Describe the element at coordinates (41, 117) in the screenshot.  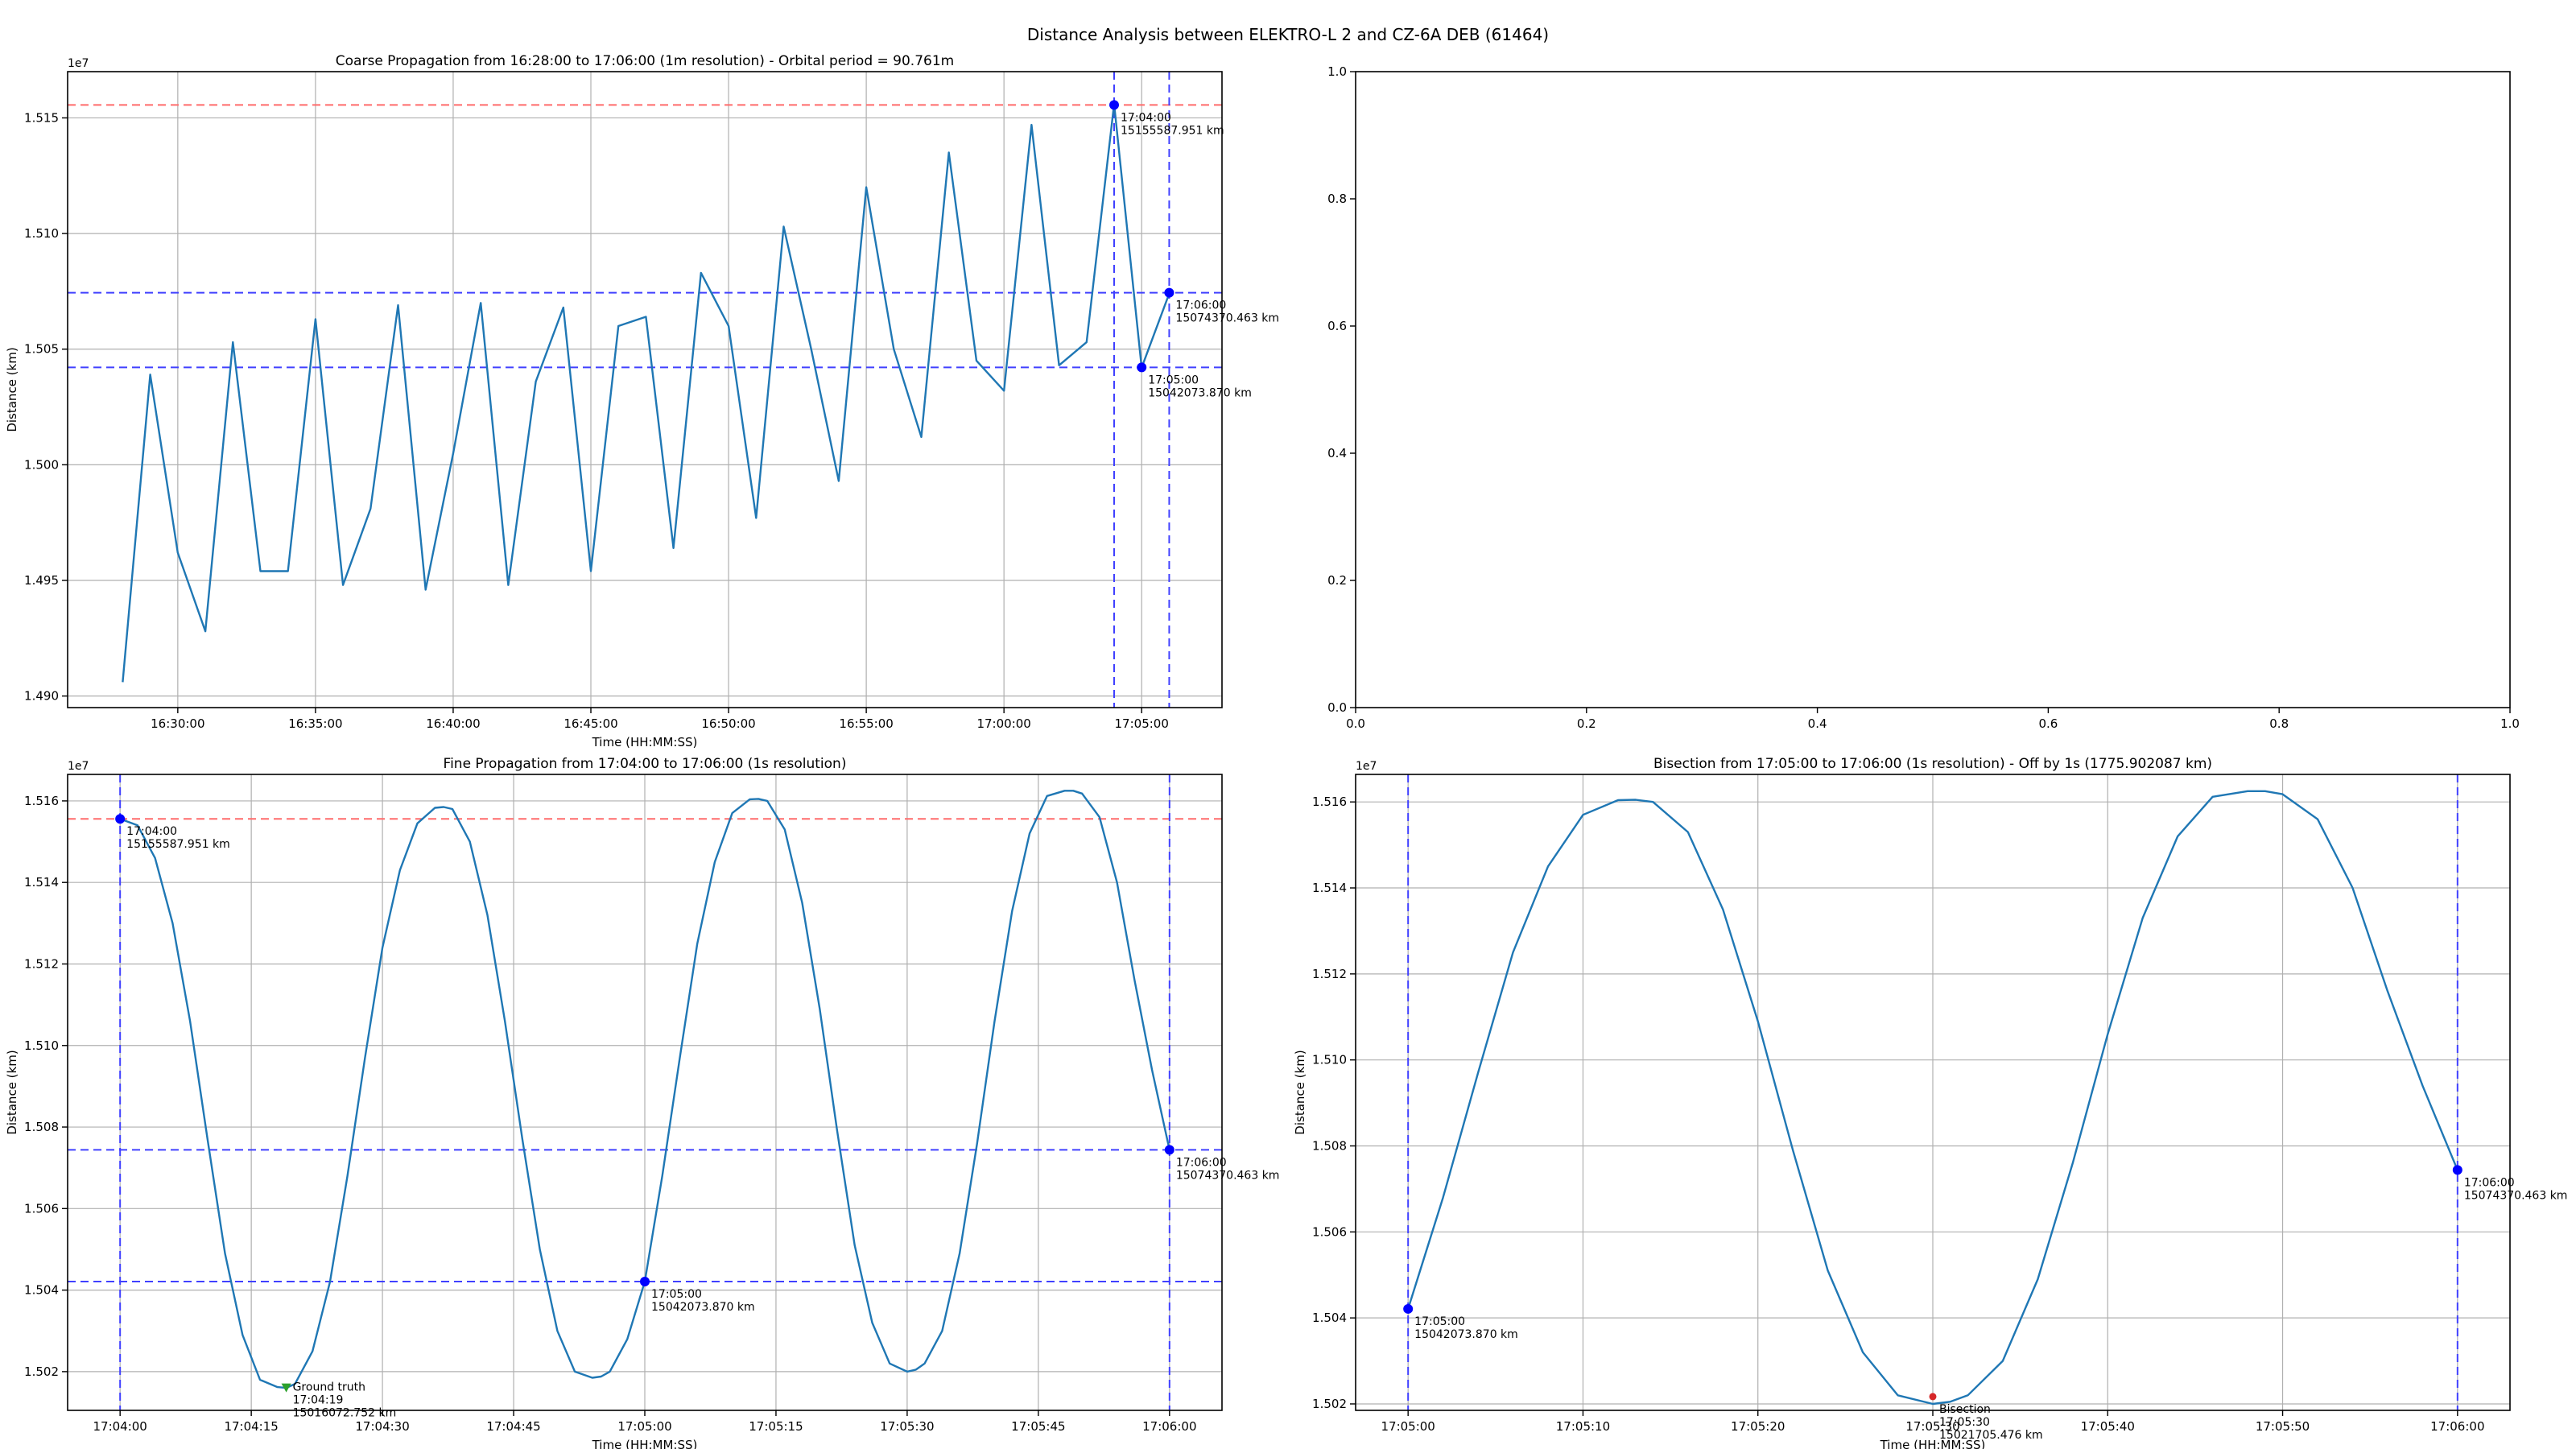
I see `y-tick-label: 1.515` at that location.